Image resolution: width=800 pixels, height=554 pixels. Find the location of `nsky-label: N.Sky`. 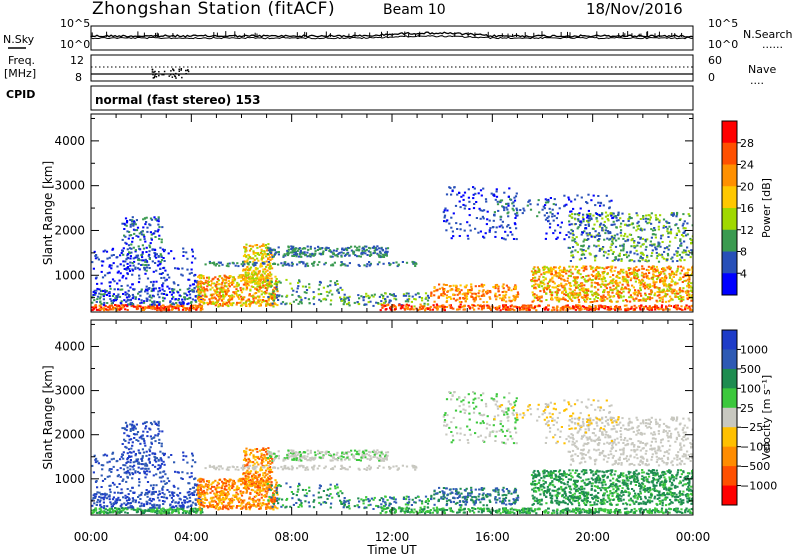

nsky-label: N.Sky is located at coordinates (19, 39).